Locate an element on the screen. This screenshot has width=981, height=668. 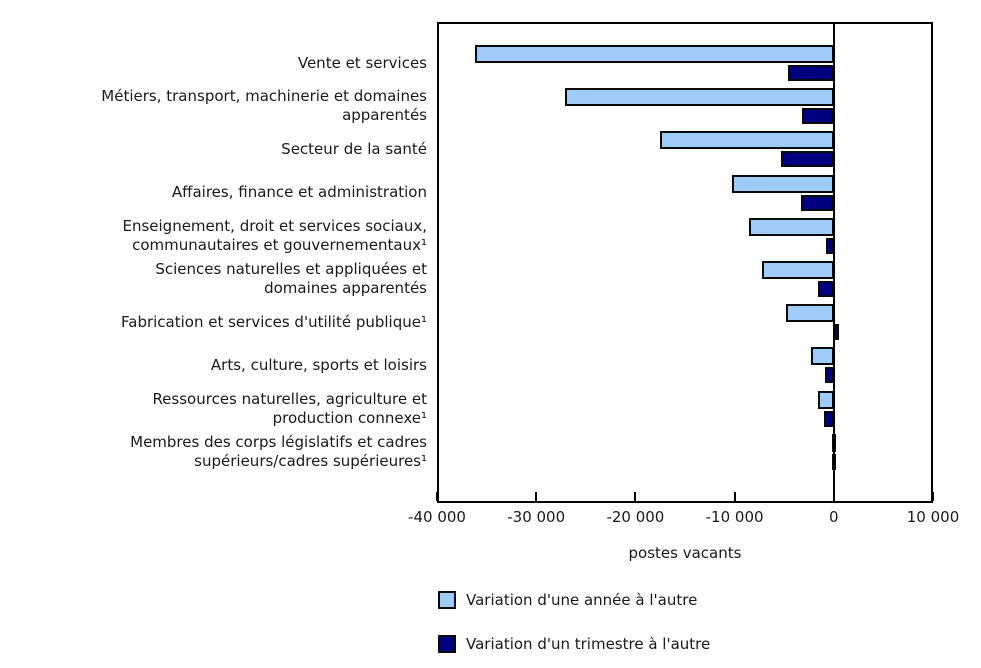
x-tick-label: -40 000 is located at coordinates (437, 517).